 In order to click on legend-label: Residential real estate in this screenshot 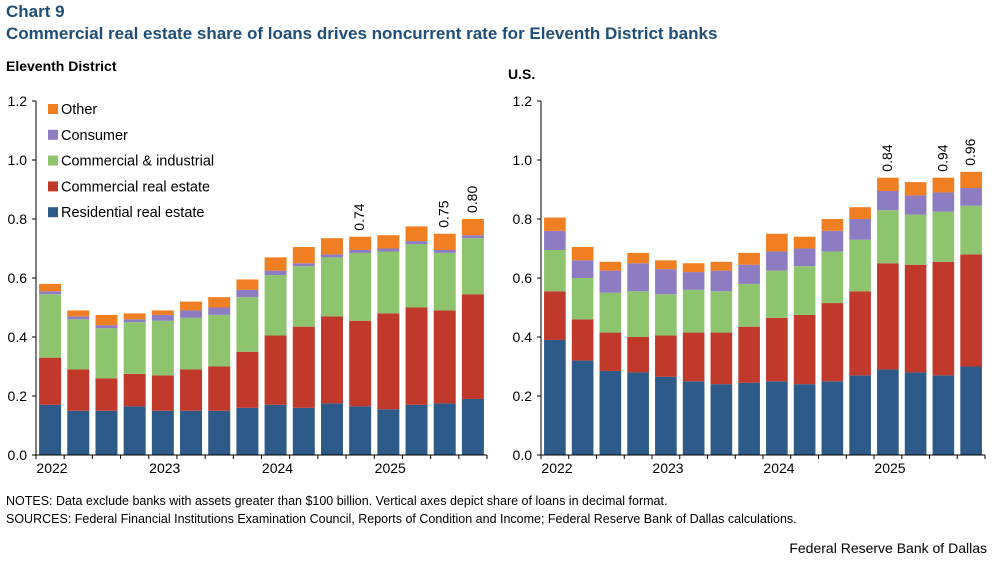, I will do `click(132, 213)`.